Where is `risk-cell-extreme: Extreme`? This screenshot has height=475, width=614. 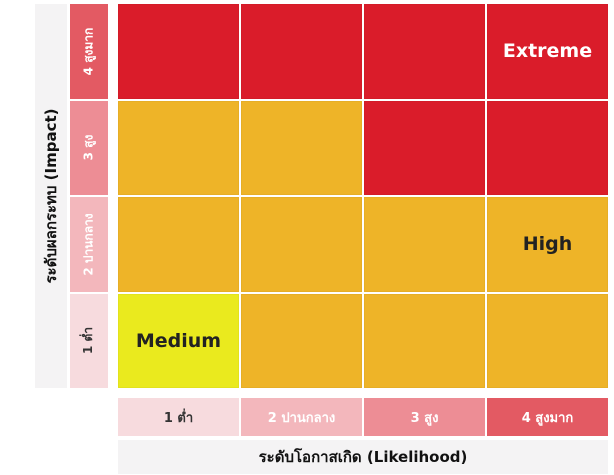 risk-cell-extreme: Extreme is located at coordinates (547, 51).